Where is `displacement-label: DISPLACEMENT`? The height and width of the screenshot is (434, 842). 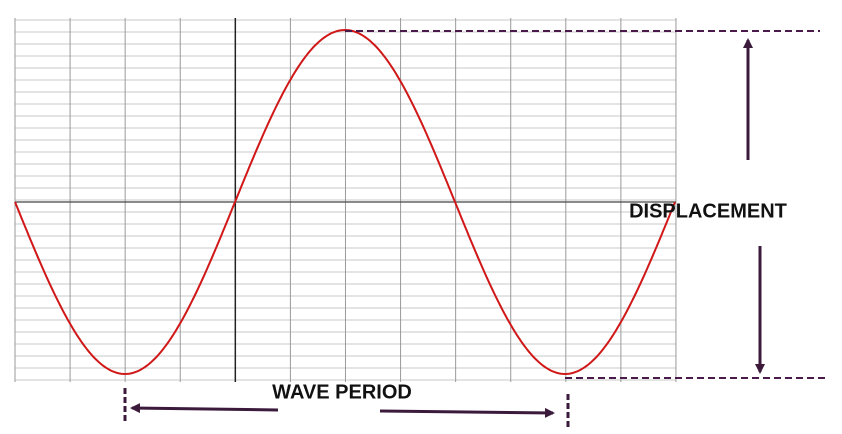 displacement-label: DISPLACEMENT is located at coordinates (708, 211).